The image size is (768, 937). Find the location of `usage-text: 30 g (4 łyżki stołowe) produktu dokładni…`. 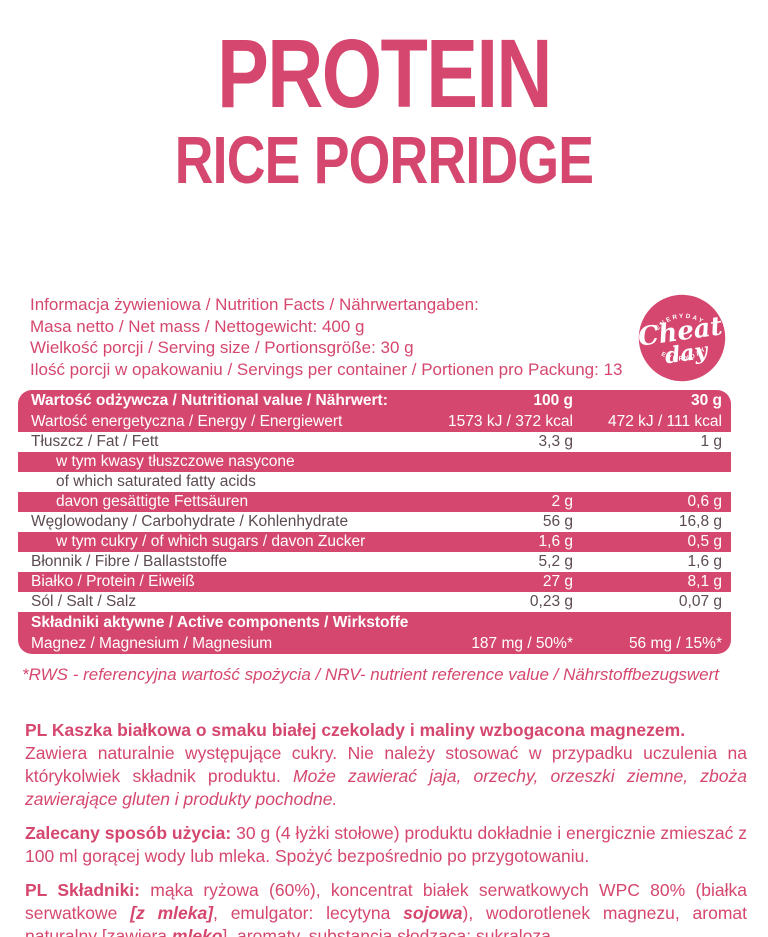

usage-text: 30 g (4 łyżki stołowe) produktu dokładni… is located at coordinates (386, 844).